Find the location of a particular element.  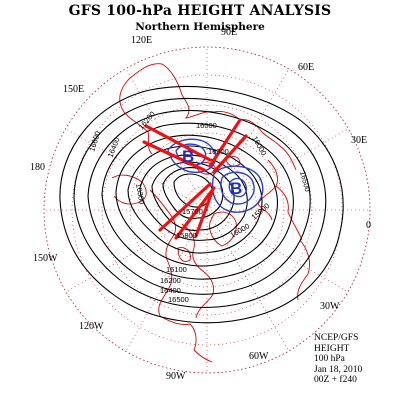

lon-label-150e: 150E is located at coordinates (74, 89).